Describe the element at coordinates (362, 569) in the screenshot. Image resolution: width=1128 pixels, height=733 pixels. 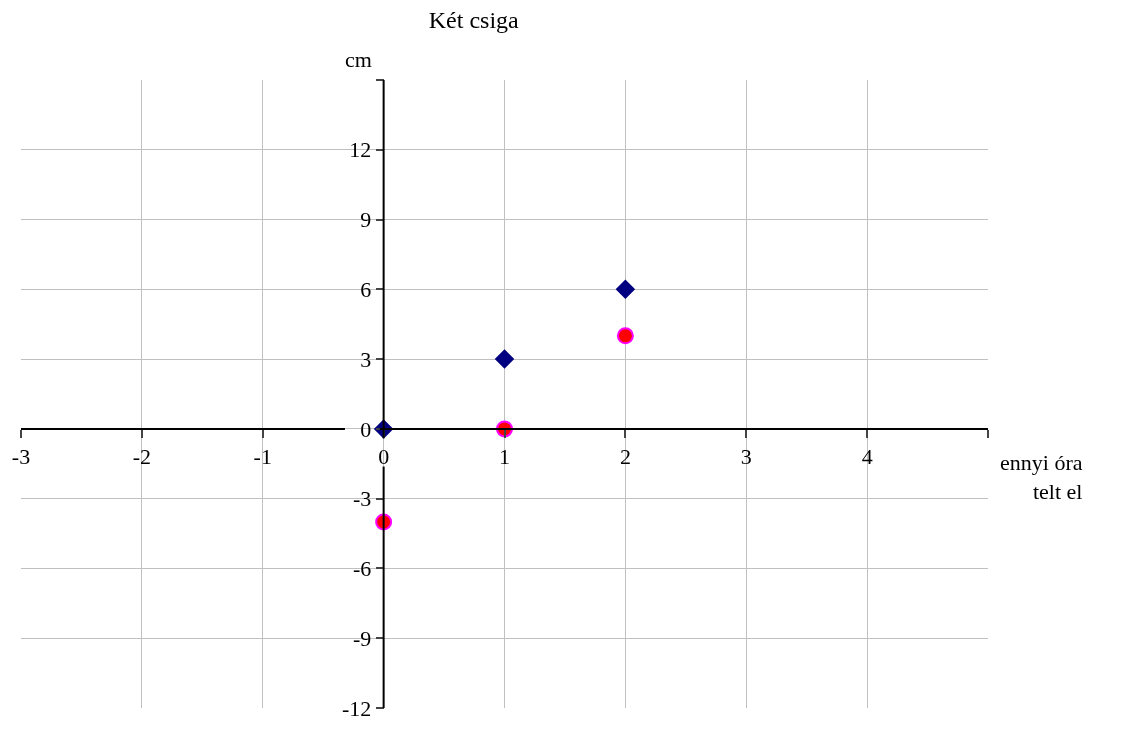
I see `y-tick-label: -6` at that location.